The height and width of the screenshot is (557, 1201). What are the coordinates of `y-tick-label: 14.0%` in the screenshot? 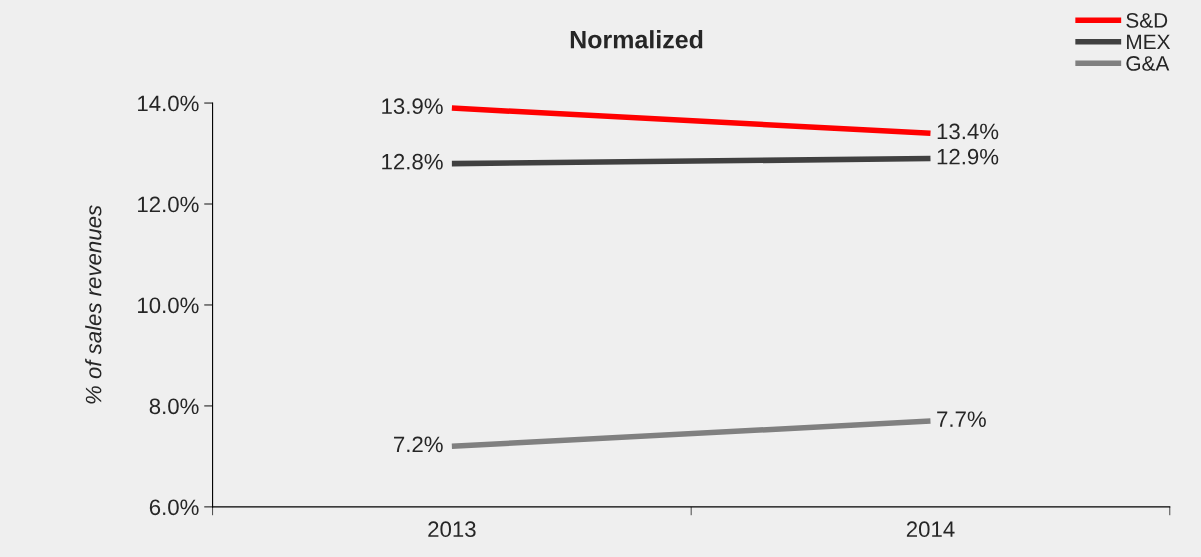 It's located at (168, 103).